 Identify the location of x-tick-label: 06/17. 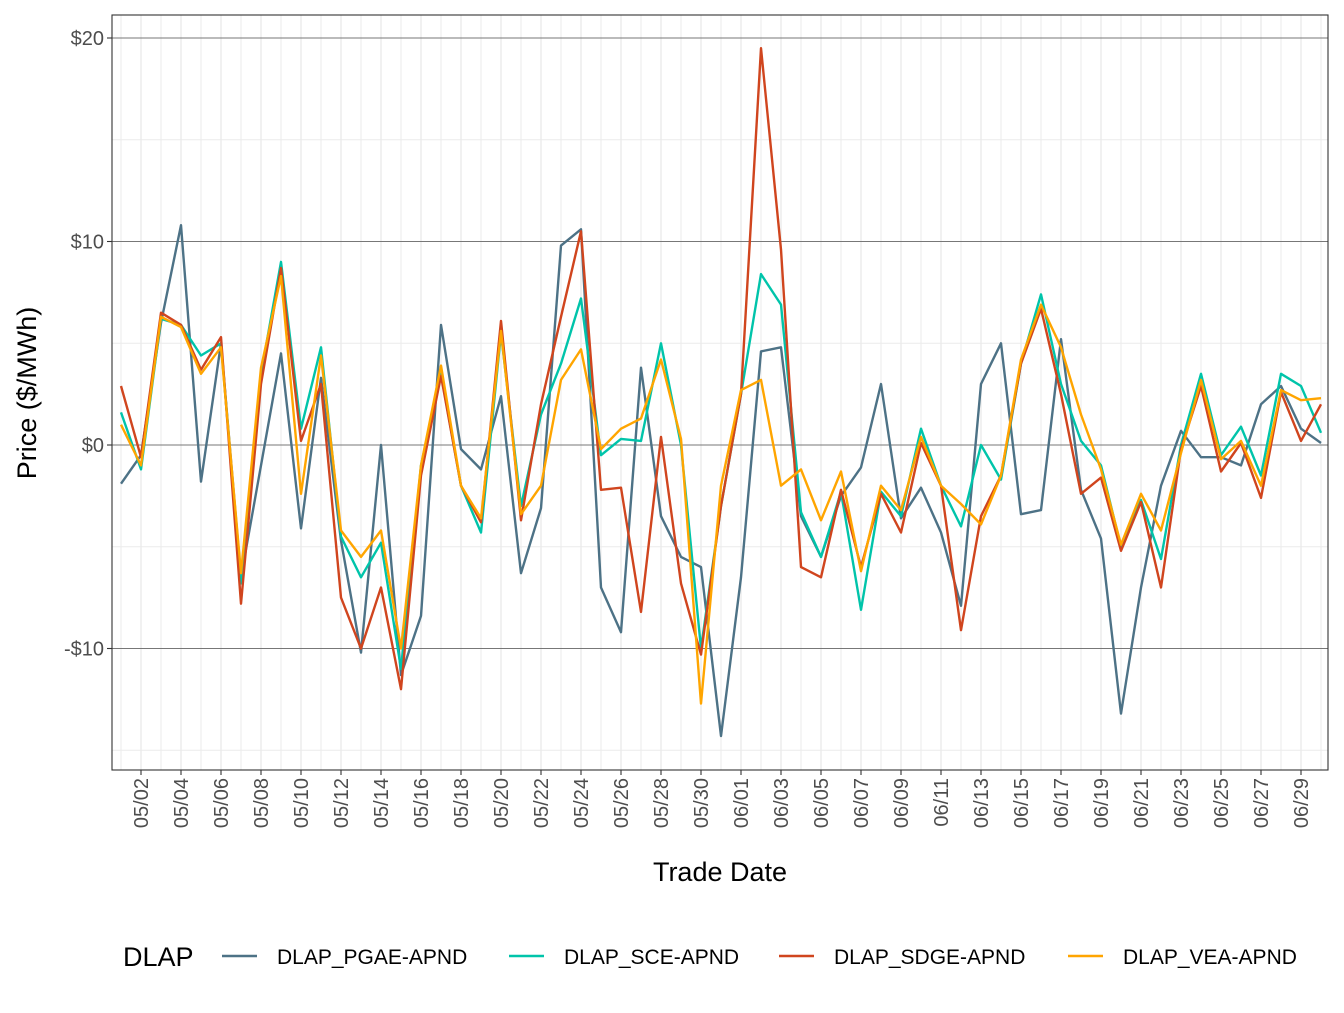
(1062, 803).